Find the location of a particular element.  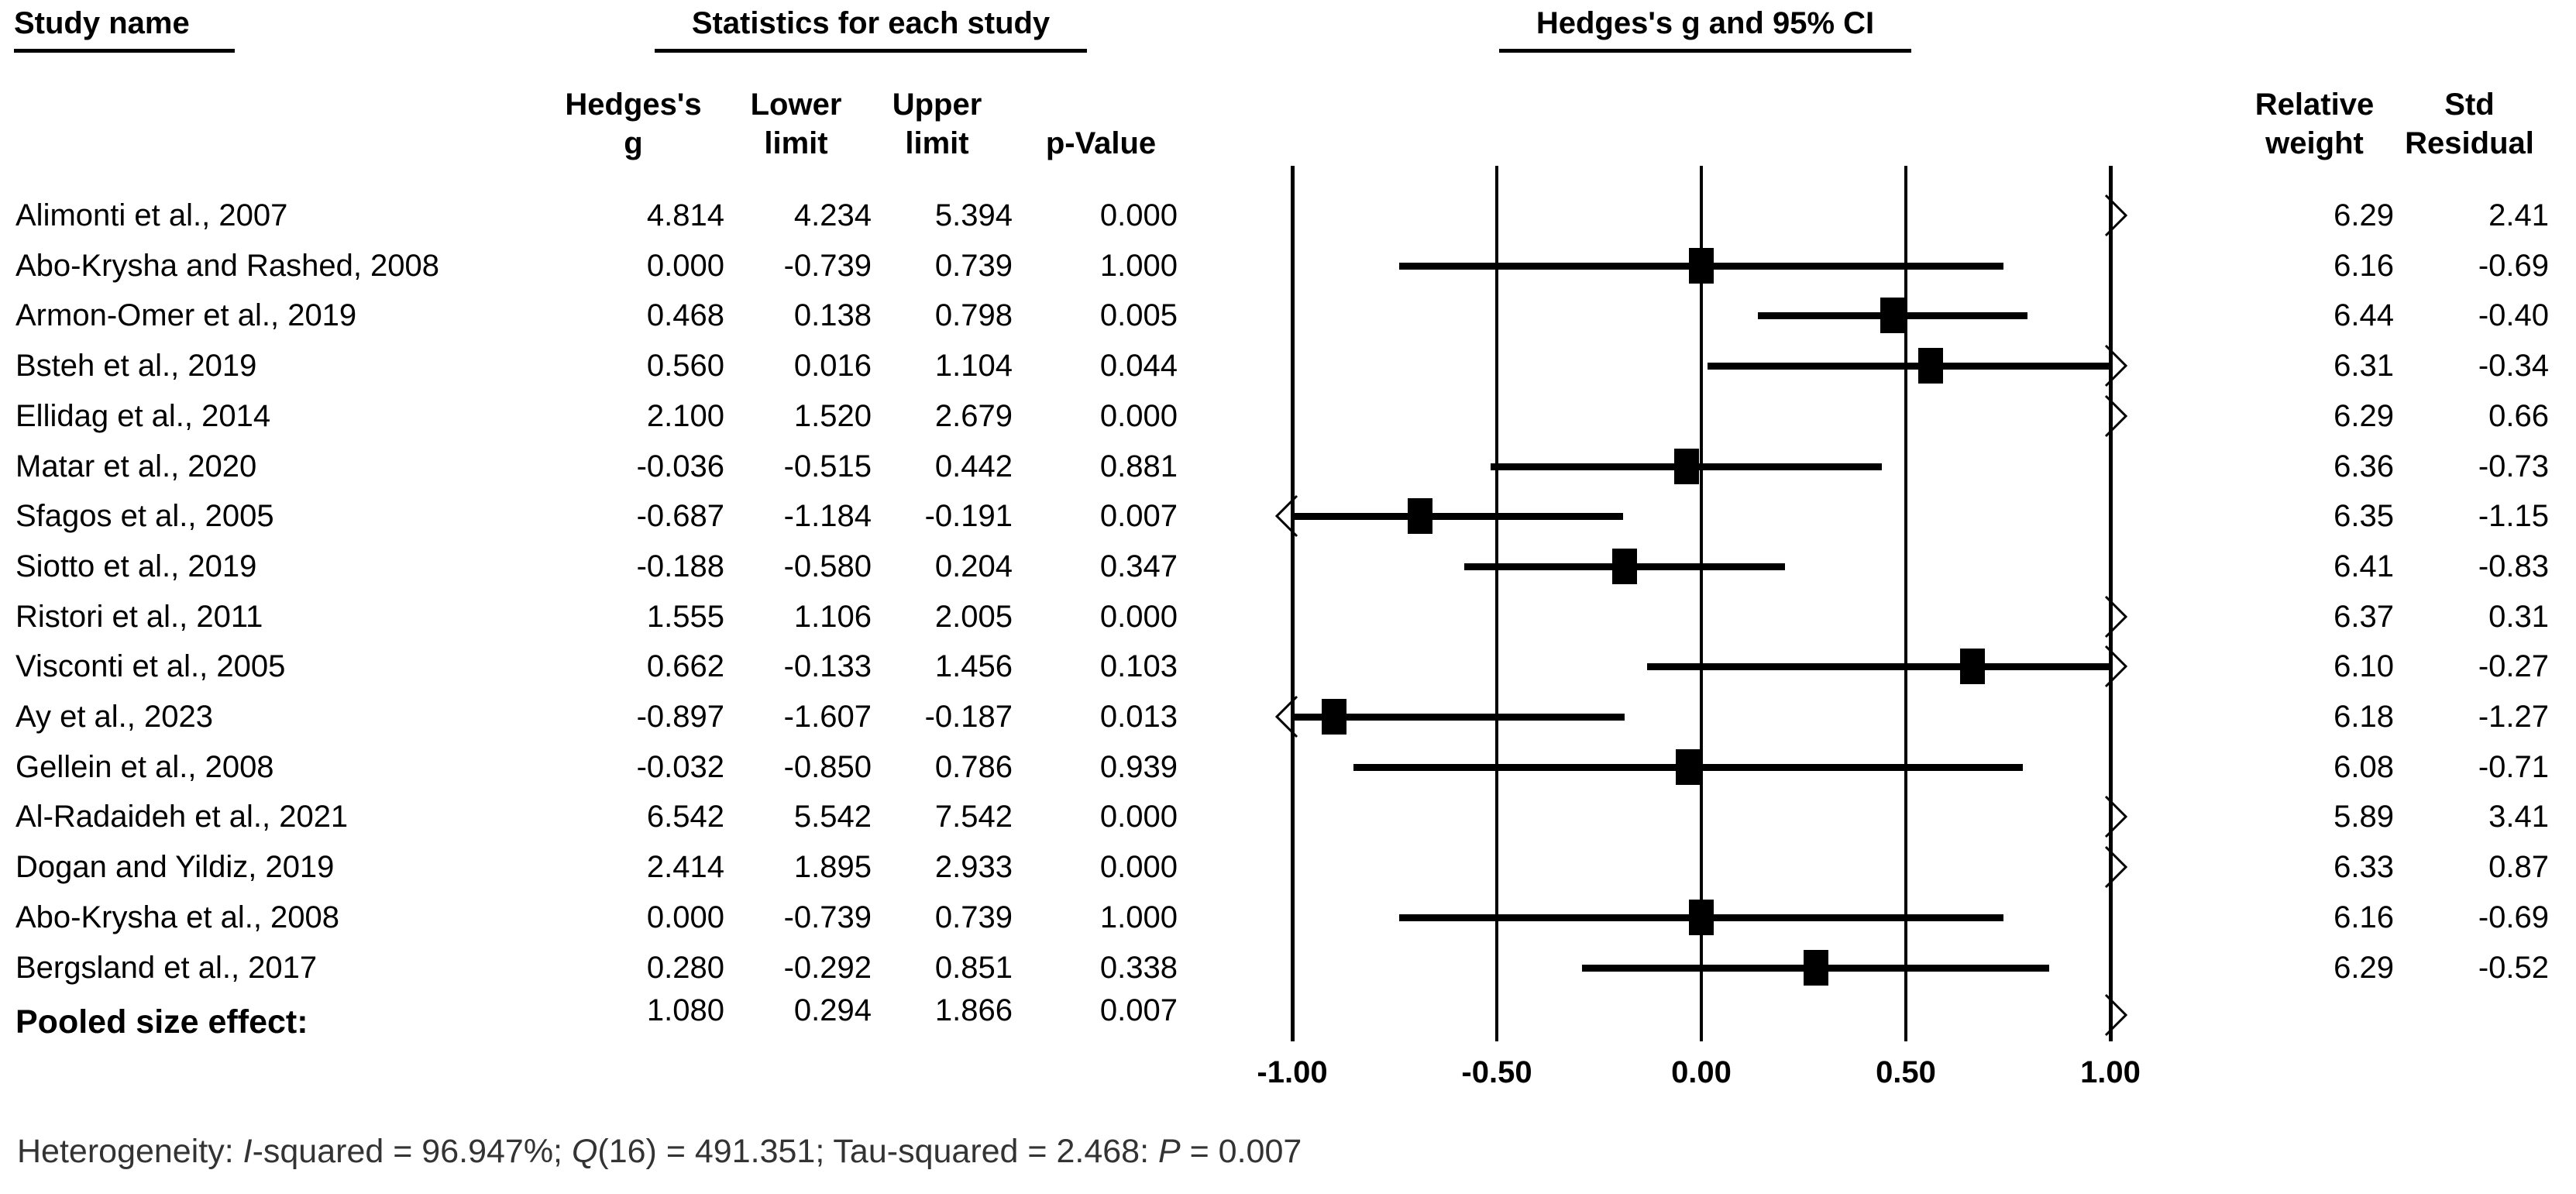

lower-limit-header-line2: limit is located at coordinates (796, 143).